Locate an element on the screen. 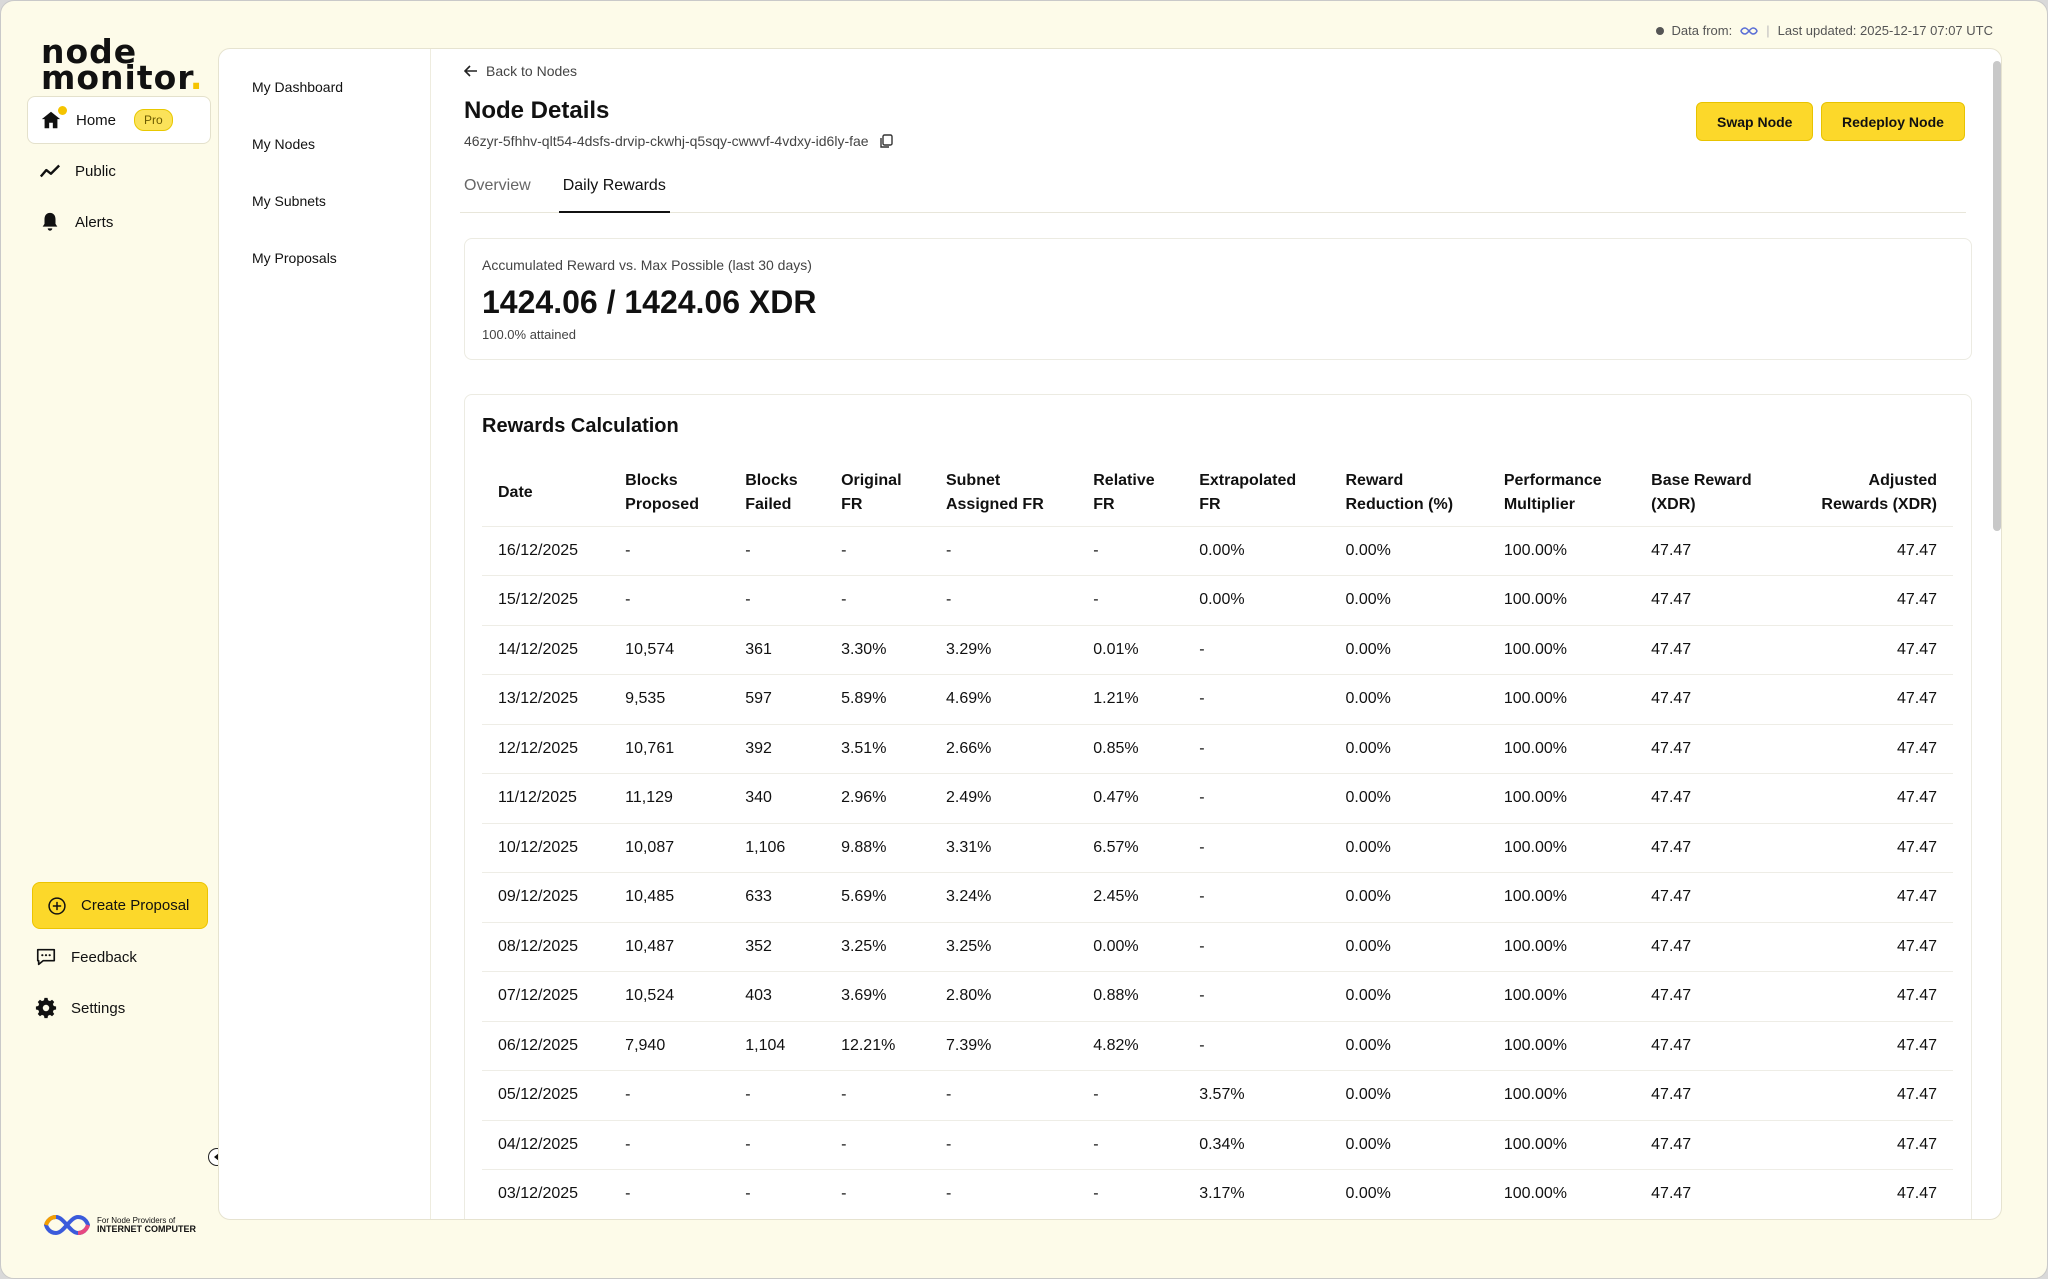  table-cell: 3.29% is located at coordinates (1003, 650).